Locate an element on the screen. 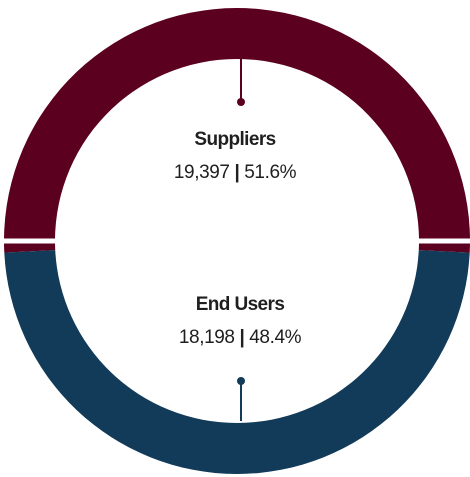 This screenshot has width=470, height=477. value-end-users: 18,198 | 48.4% is located at coordinates (240, 337).